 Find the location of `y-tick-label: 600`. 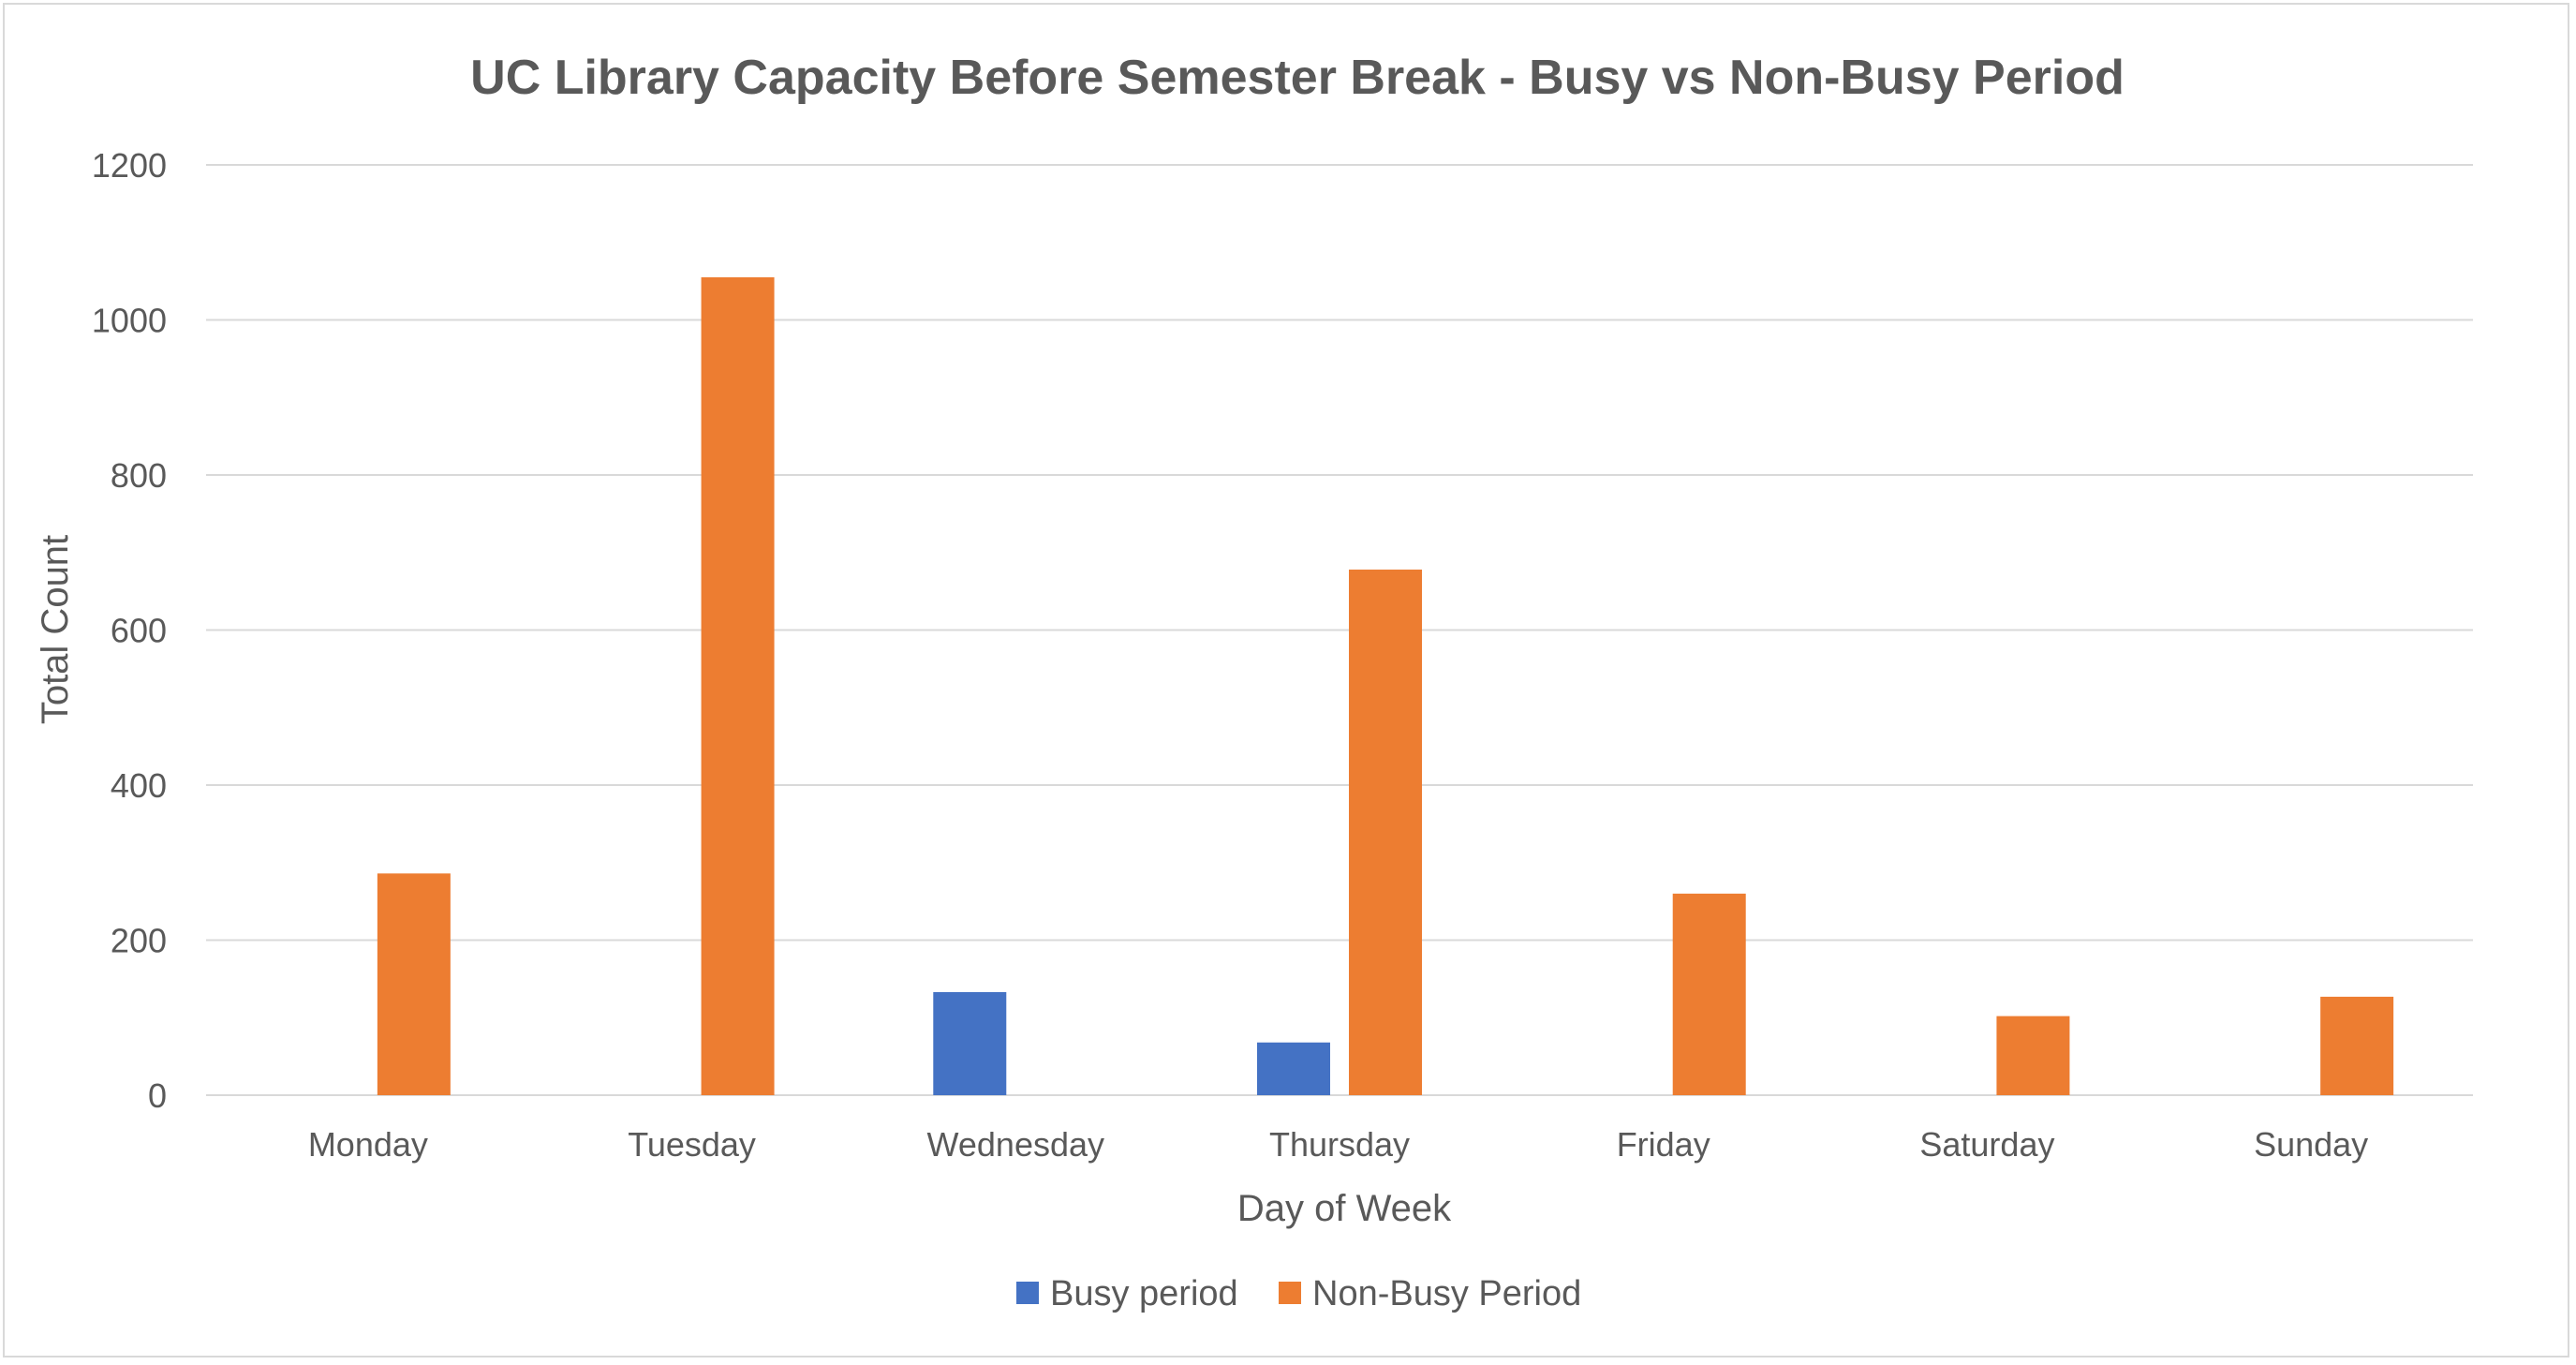

y-tick-label: 600 is located at coordinates (139, 631).